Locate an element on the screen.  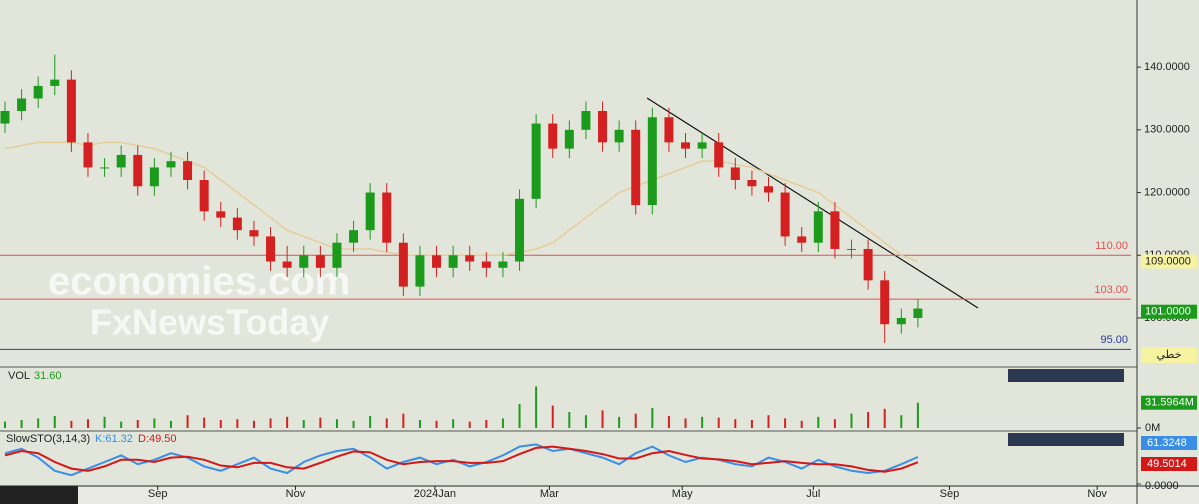
y-tick-label: 140.0000 is located at coordinates (1167, 67).